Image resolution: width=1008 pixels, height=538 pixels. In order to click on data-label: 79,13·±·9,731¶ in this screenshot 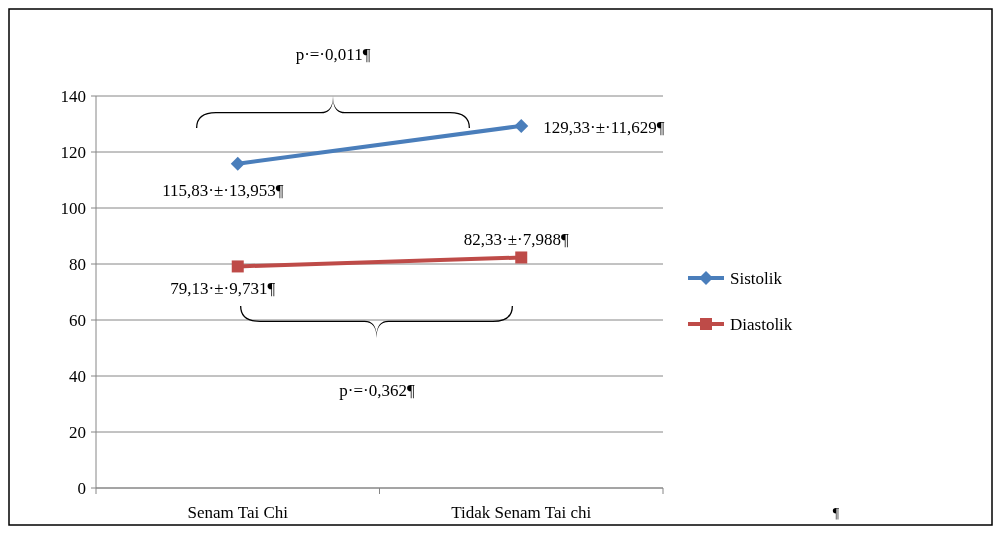, I will do `click(223, 289)`.